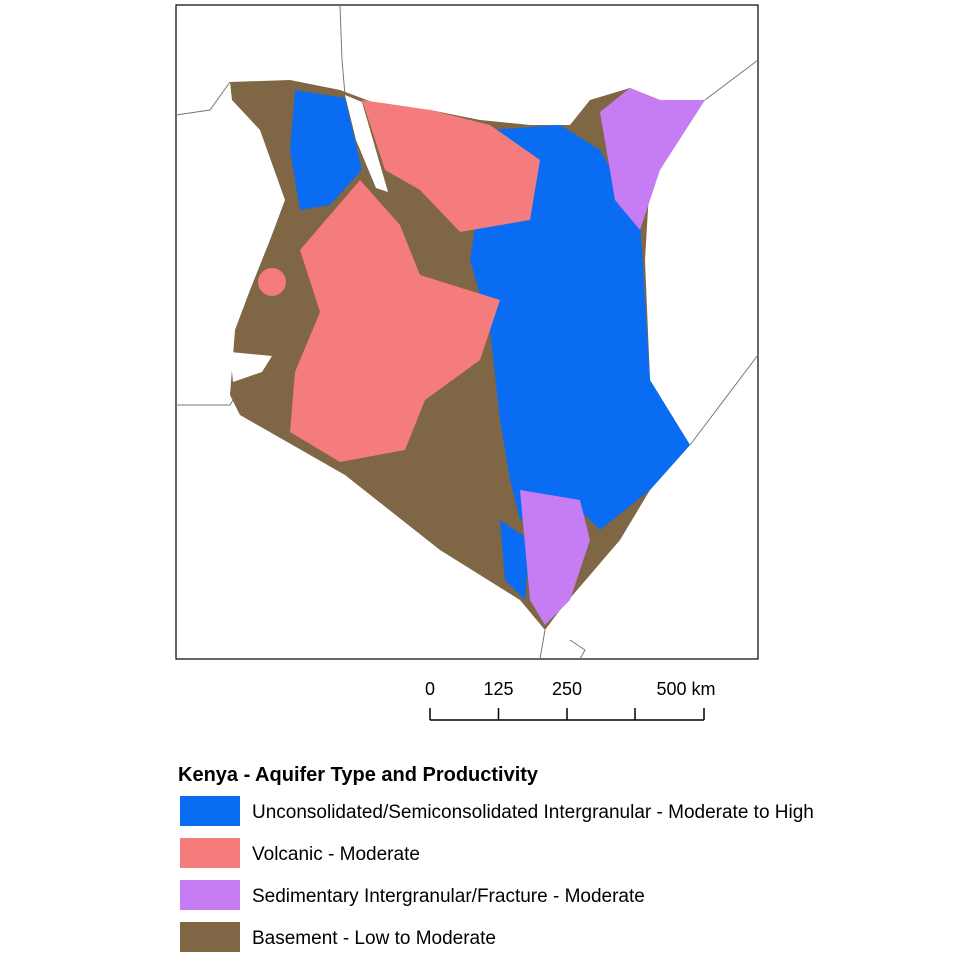  What do you see at coordinates (395, 321) in the screenshot?
I see `region-volcanic-central` at bounding box center [395, 321].